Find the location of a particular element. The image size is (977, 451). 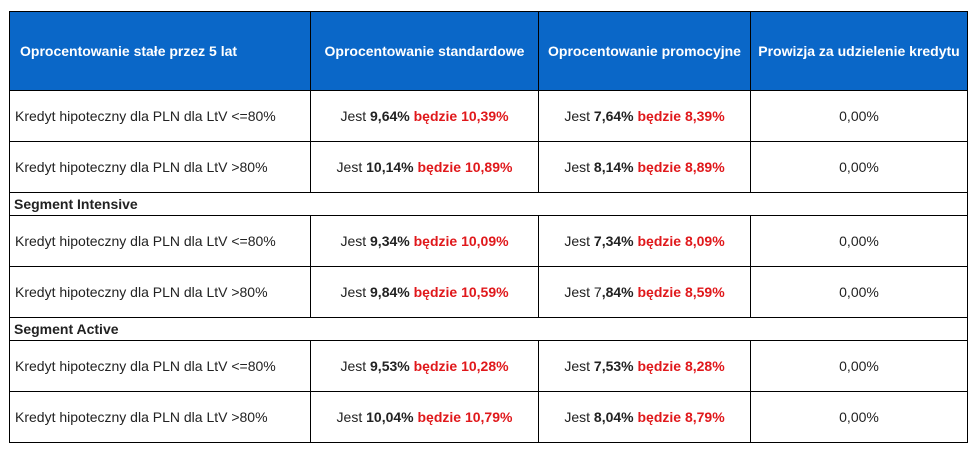

standard-rate-cell: Jest 9,64% będzie 10,39% is located at coordinates (424, 116).